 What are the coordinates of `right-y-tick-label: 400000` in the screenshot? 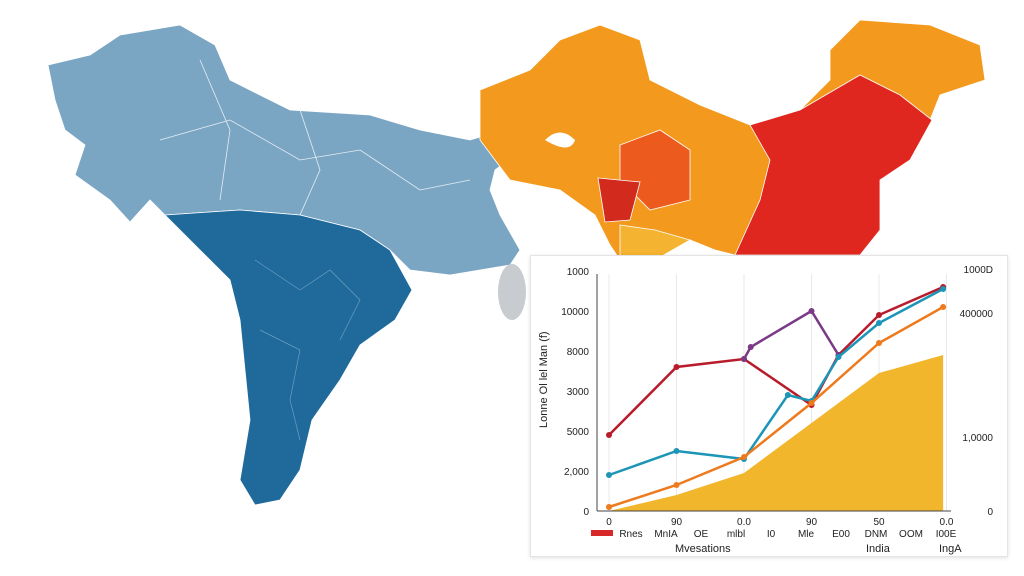 It's located at (977, 314).